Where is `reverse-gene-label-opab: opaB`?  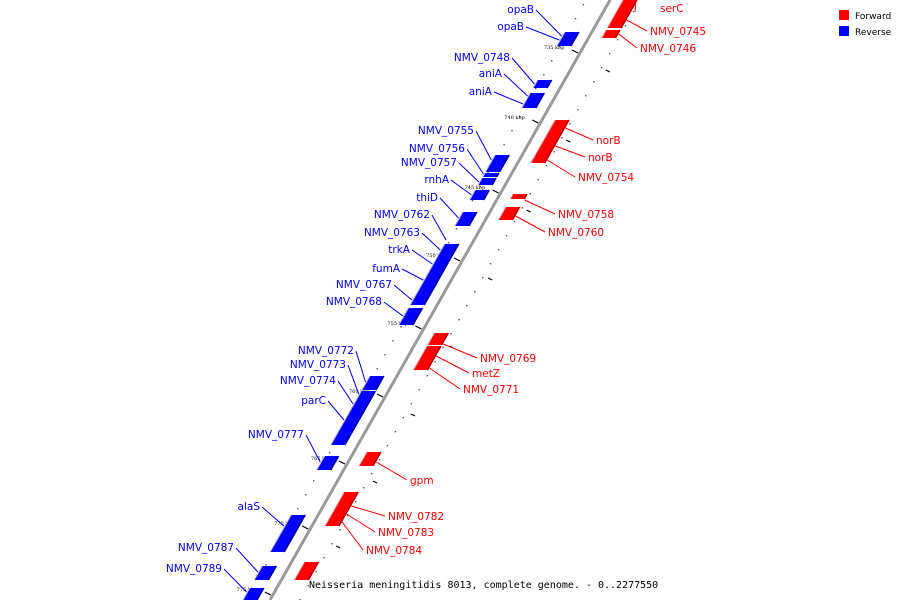 reverse-gene-label-opab: opaB is located at coordinates (510, 27).